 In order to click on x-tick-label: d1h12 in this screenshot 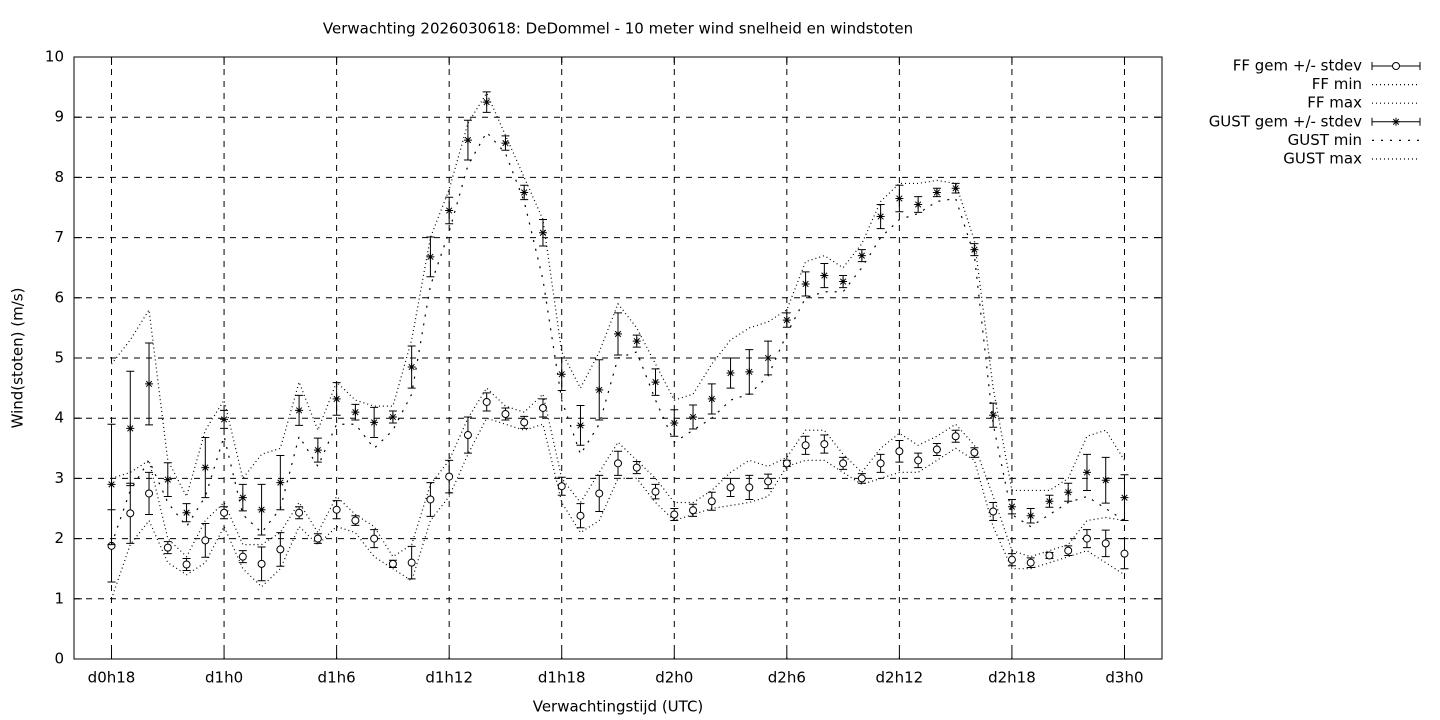, I will do `click(449, 678)`.